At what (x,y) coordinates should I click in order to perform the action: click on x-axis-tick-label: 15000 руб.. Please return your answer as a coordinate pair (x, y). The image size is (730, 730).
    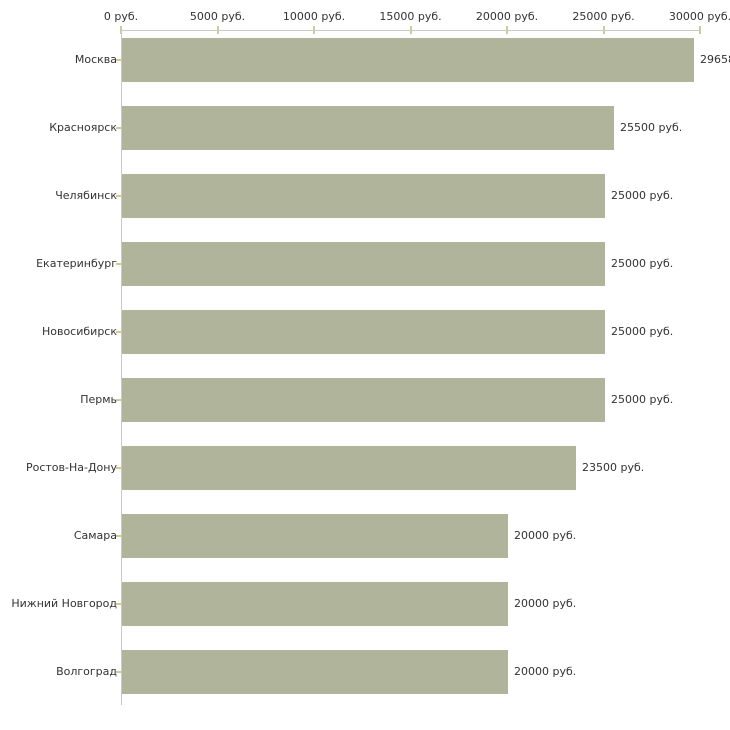
    Looking at the image, I should click on (410, 16).